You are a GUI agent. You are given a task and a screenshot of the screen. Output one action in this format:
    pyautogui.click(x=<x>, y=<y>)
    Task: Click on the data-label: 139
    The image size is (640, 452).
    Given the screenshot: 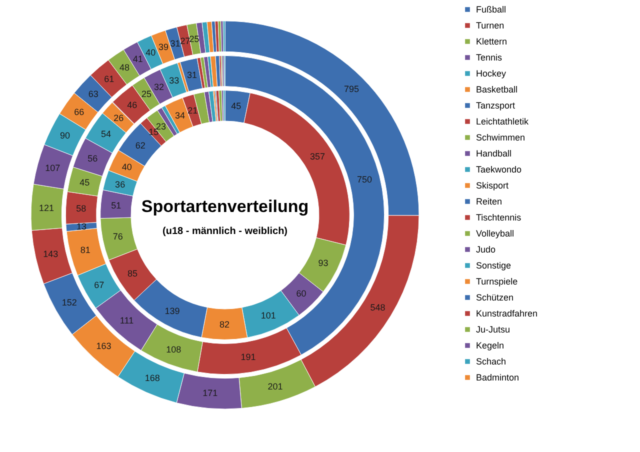 What is the action you would take?
    pyautogui.click(x=172, y=311)
    